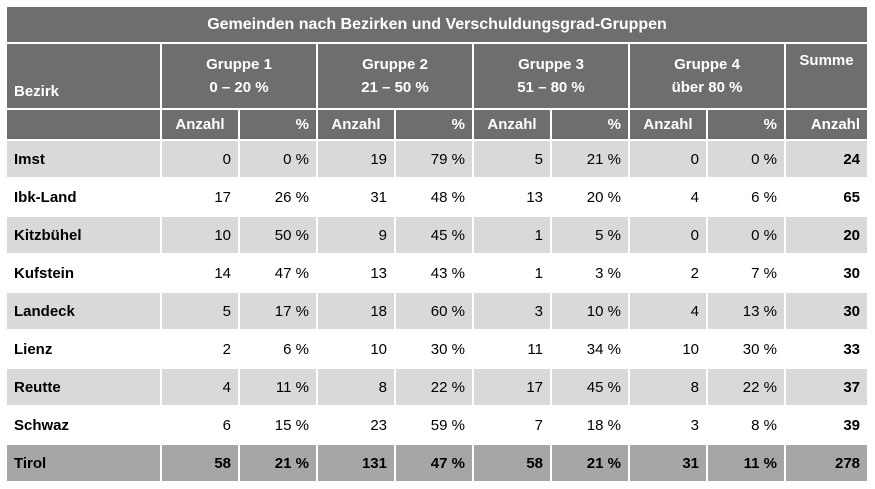 The width and height of the screenshot is (875, 489). I want to click on cell-pct: 18 %, so click(590, 425).